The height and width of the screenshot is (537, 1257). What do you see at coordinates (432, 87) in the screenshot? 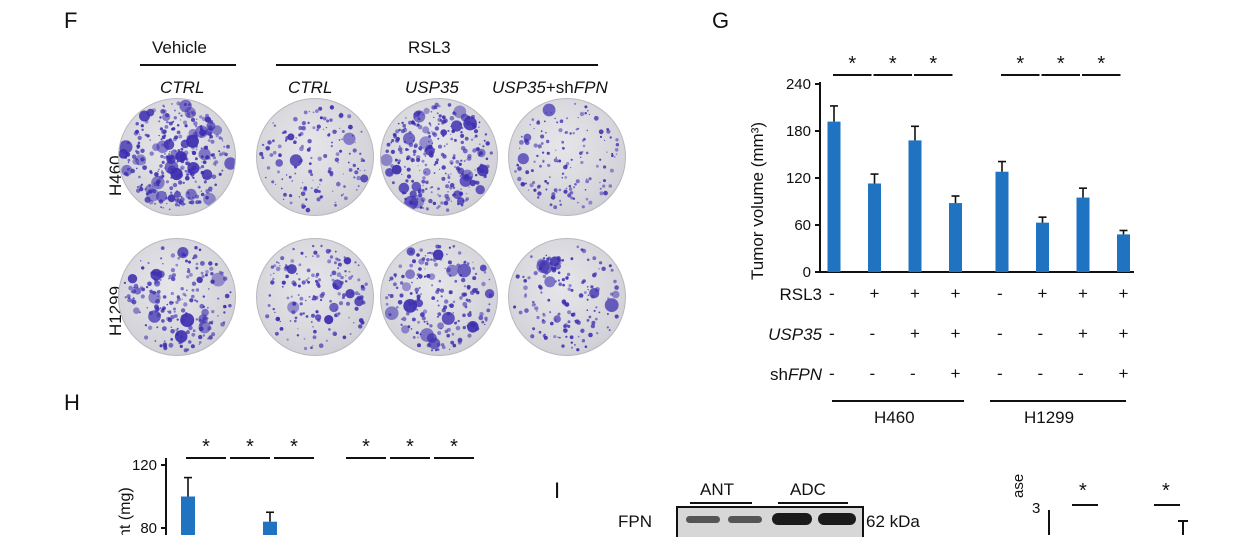
I see `column-label-usp35: USP35` at bounding box center [432, 87].